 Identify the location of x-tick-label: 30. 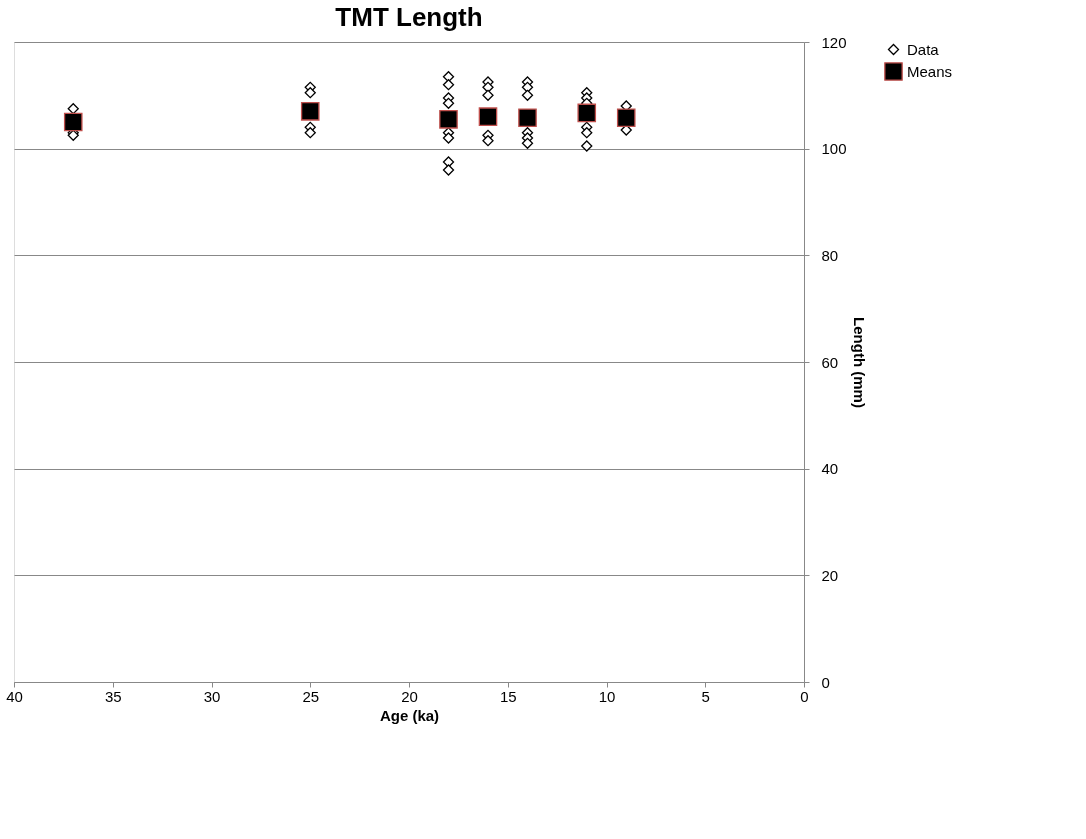
(212, 696).